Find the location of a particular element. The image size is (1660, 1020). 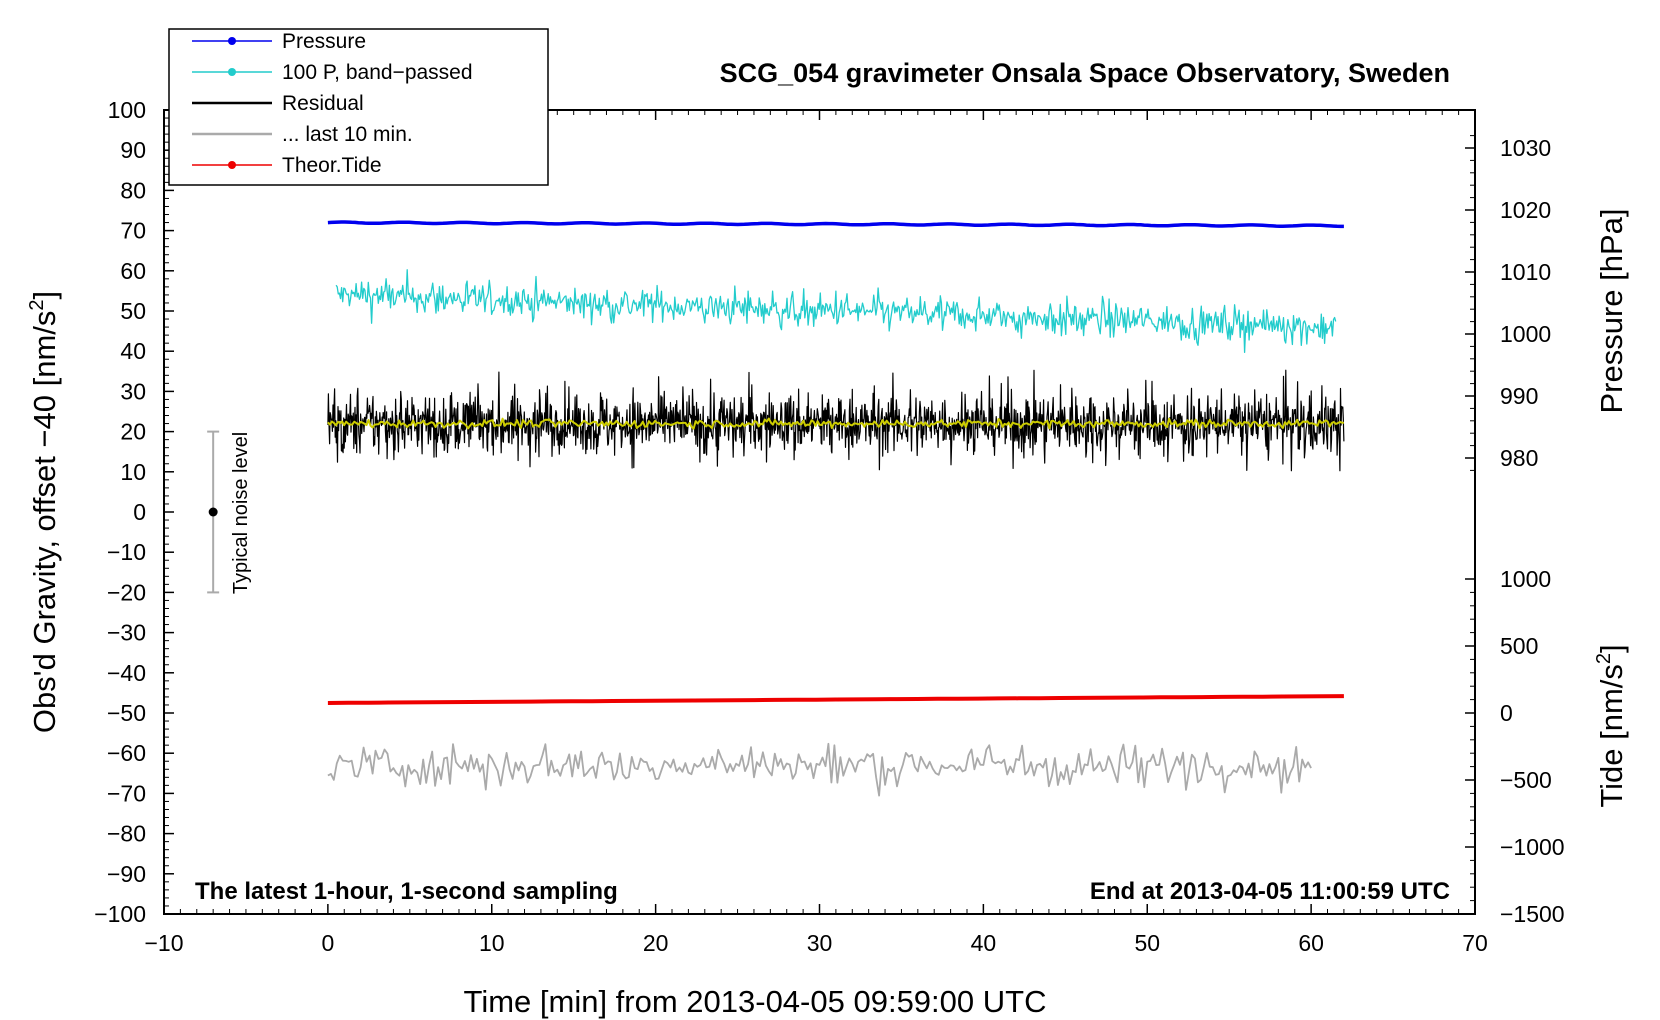

y-tick-label: −100 is located at coordinates (120, 914).